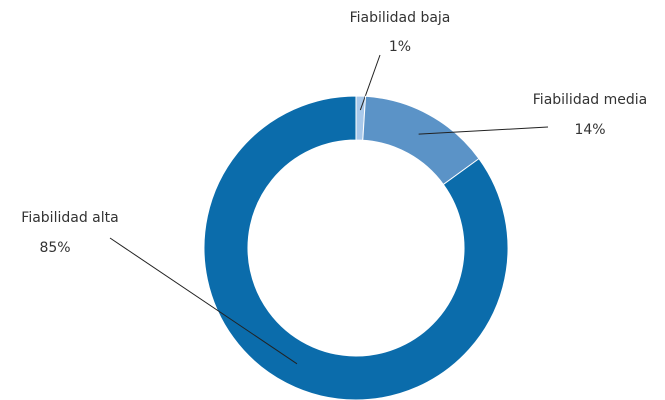  I want to click on slice-value-label: 1%, so click(400, 47).